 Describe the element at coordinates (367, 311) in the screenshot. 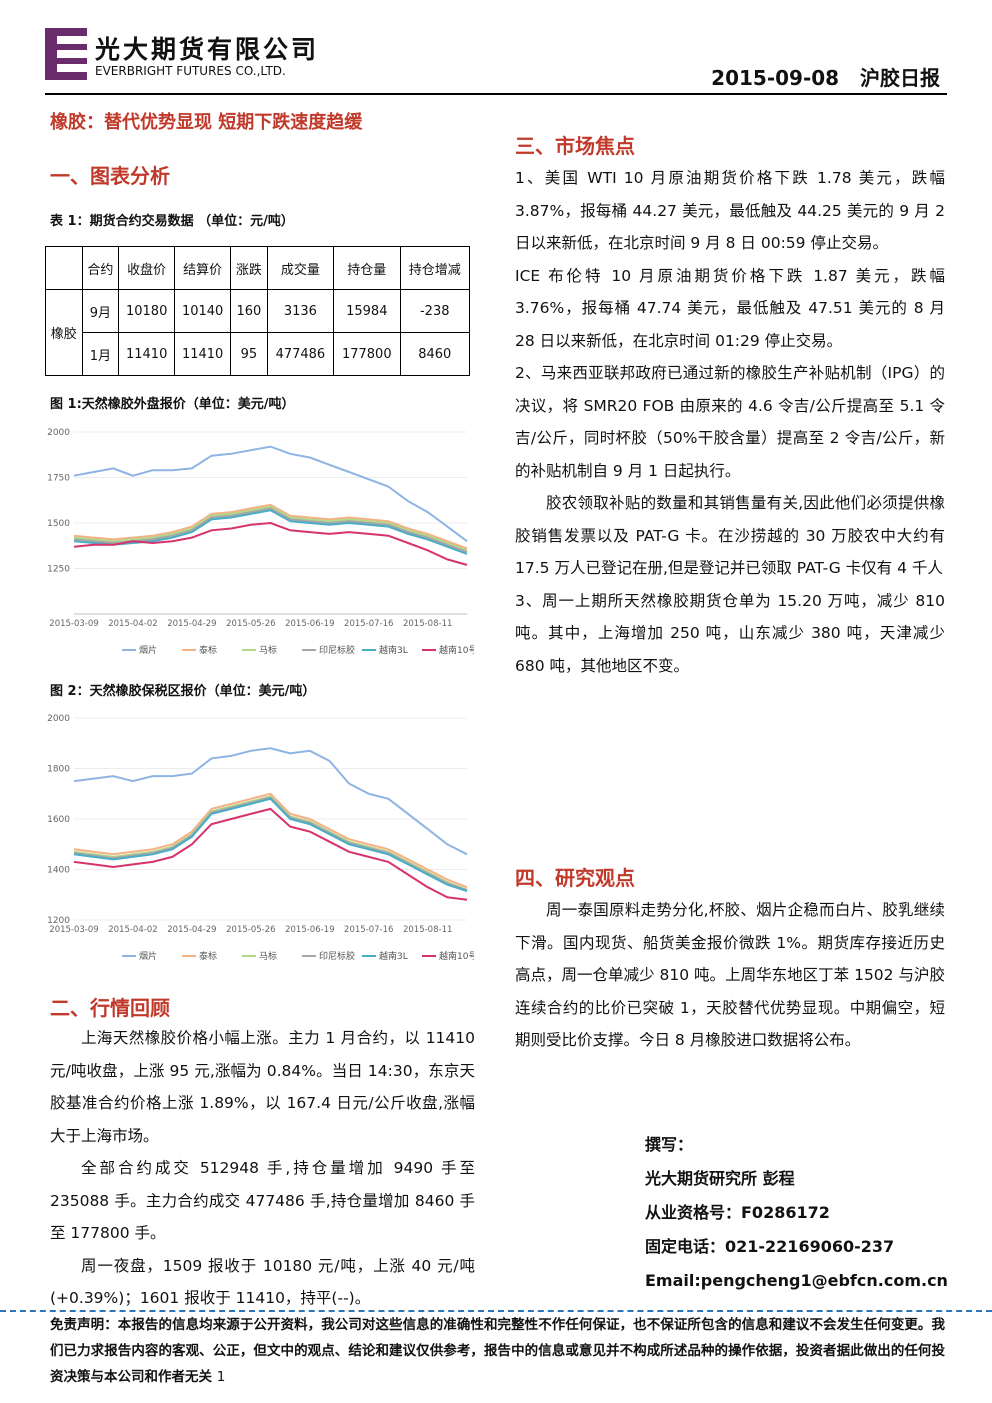

I see `table-cell: 15984` at that location.